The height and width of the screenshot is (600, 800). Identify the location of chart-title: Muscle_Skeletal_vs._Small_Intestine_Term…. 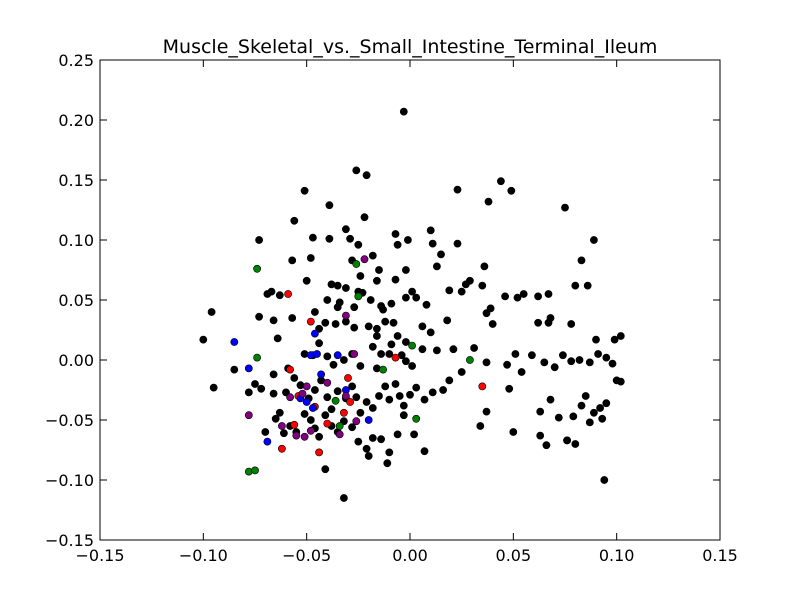
(410, 47).